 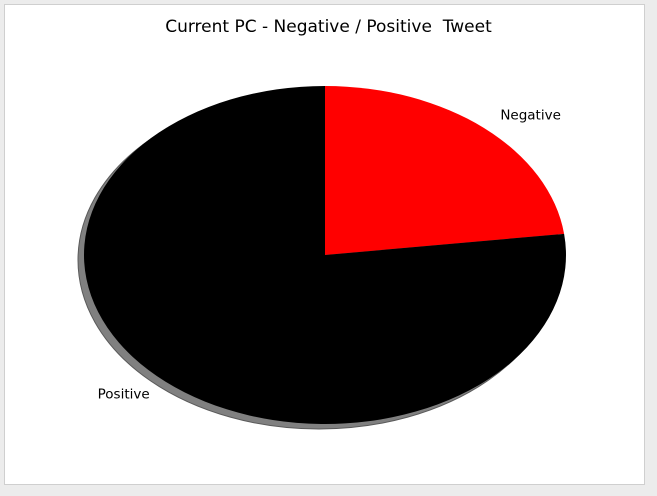 I want to click on pie-slice-negative, so click(x=445, y=170).